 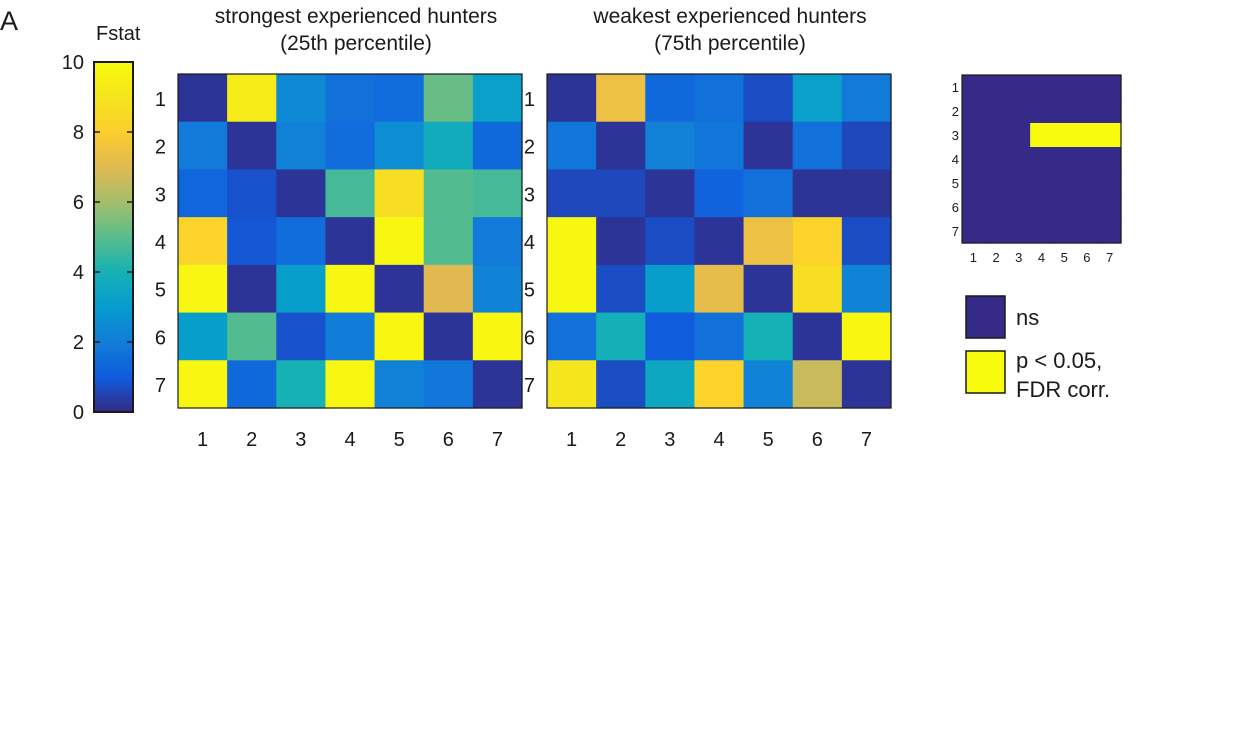 I want to click on heatmap-weakest-cells, so click(x=719, y=241).